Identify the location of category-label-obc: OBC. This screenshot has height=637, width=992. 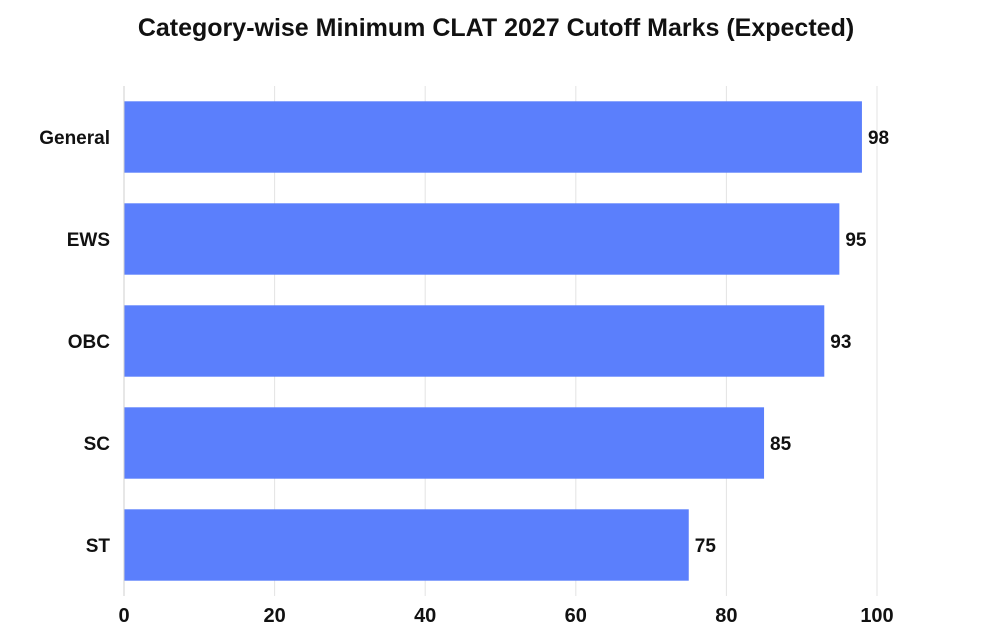
(89, 342).